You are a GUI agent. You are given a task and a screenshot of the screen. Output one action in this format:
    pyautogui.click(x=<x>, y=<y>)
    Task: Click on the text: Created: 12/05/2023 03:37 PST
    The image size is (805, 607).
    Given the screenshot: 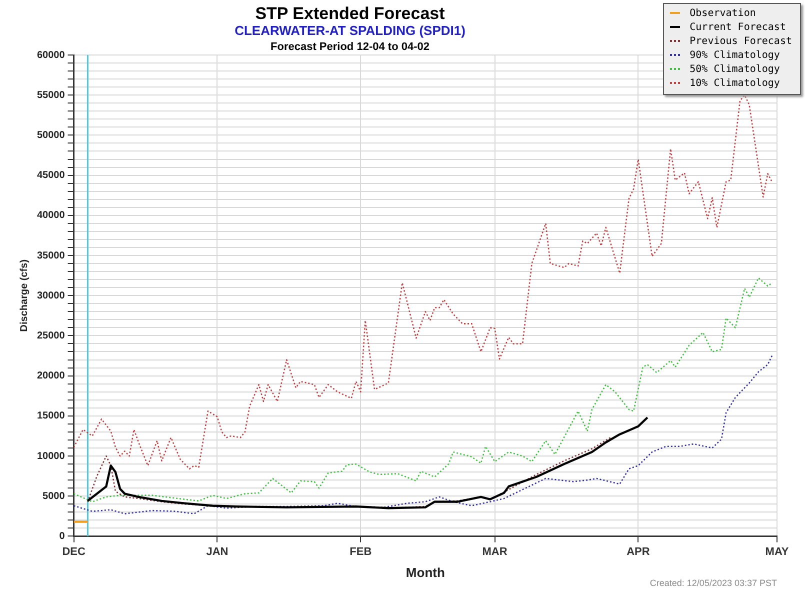 What is the action you would take?
    pyautogui.click(x=713, y=583)
    